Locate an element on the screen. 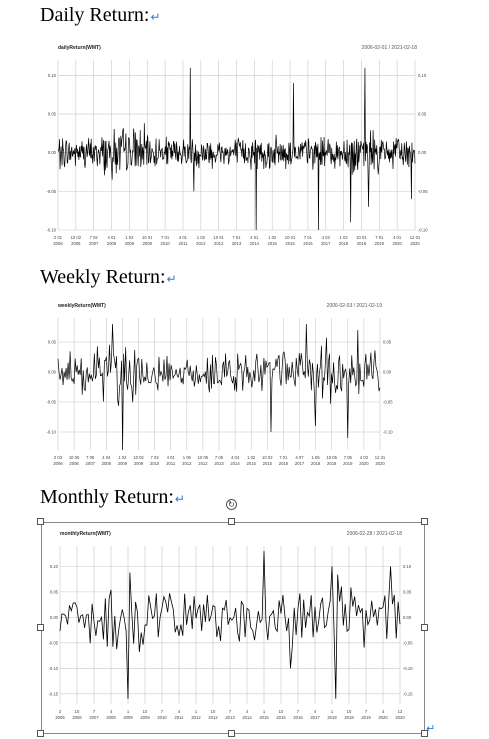 Image resolution: width=489 pixels, height=739 pixels. resize-handle-top-right is located at coordinates (424, 521).